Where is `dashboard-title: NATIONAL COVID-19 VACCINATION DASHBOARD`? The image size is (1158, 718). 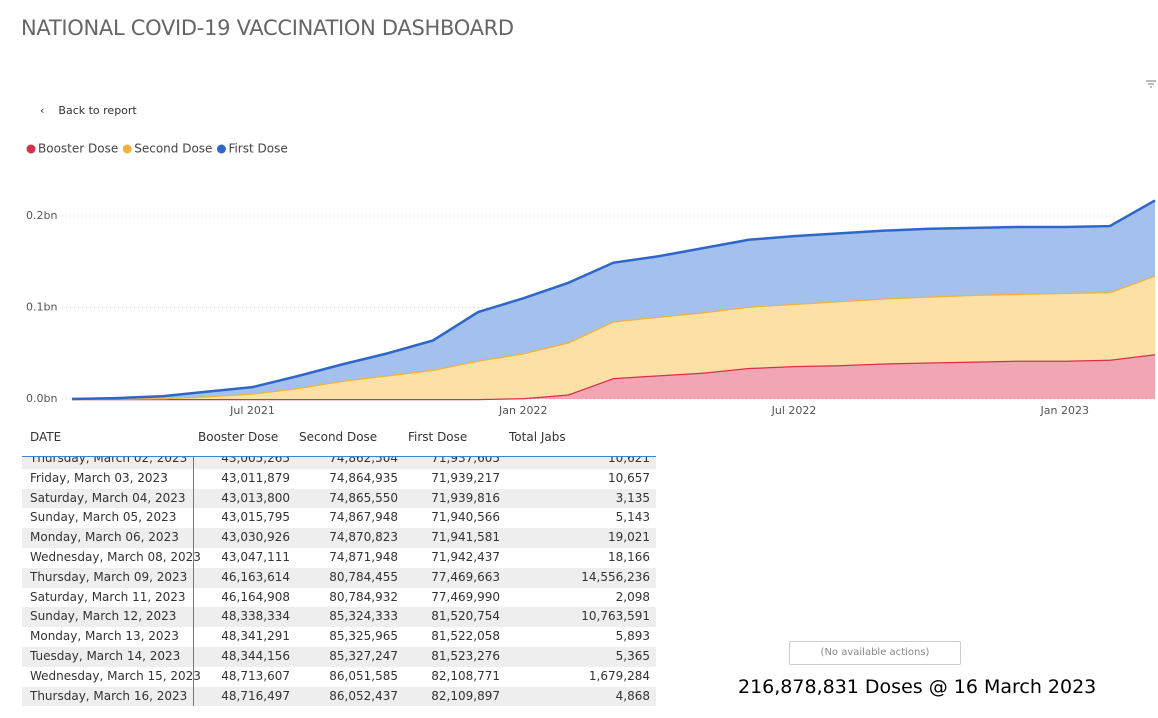 dashboard-title: NATIONAL COVID-19 VACCINATION DASHBOARD is located at coordinates (267, 28).